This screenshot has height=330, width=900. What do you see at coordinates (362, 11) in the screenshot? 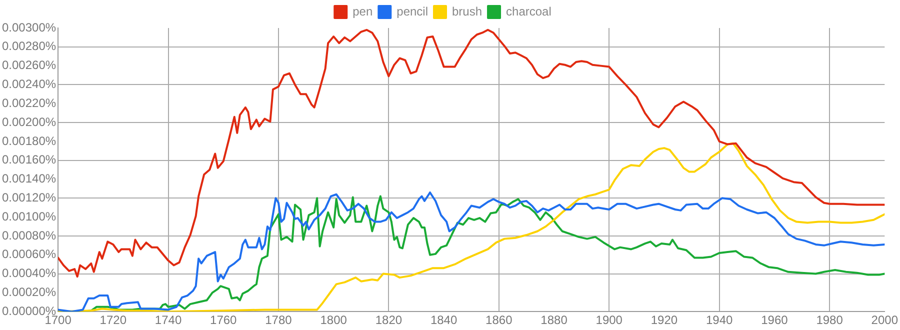
I see `legend-label: pen` at bounding box center [362, 11].